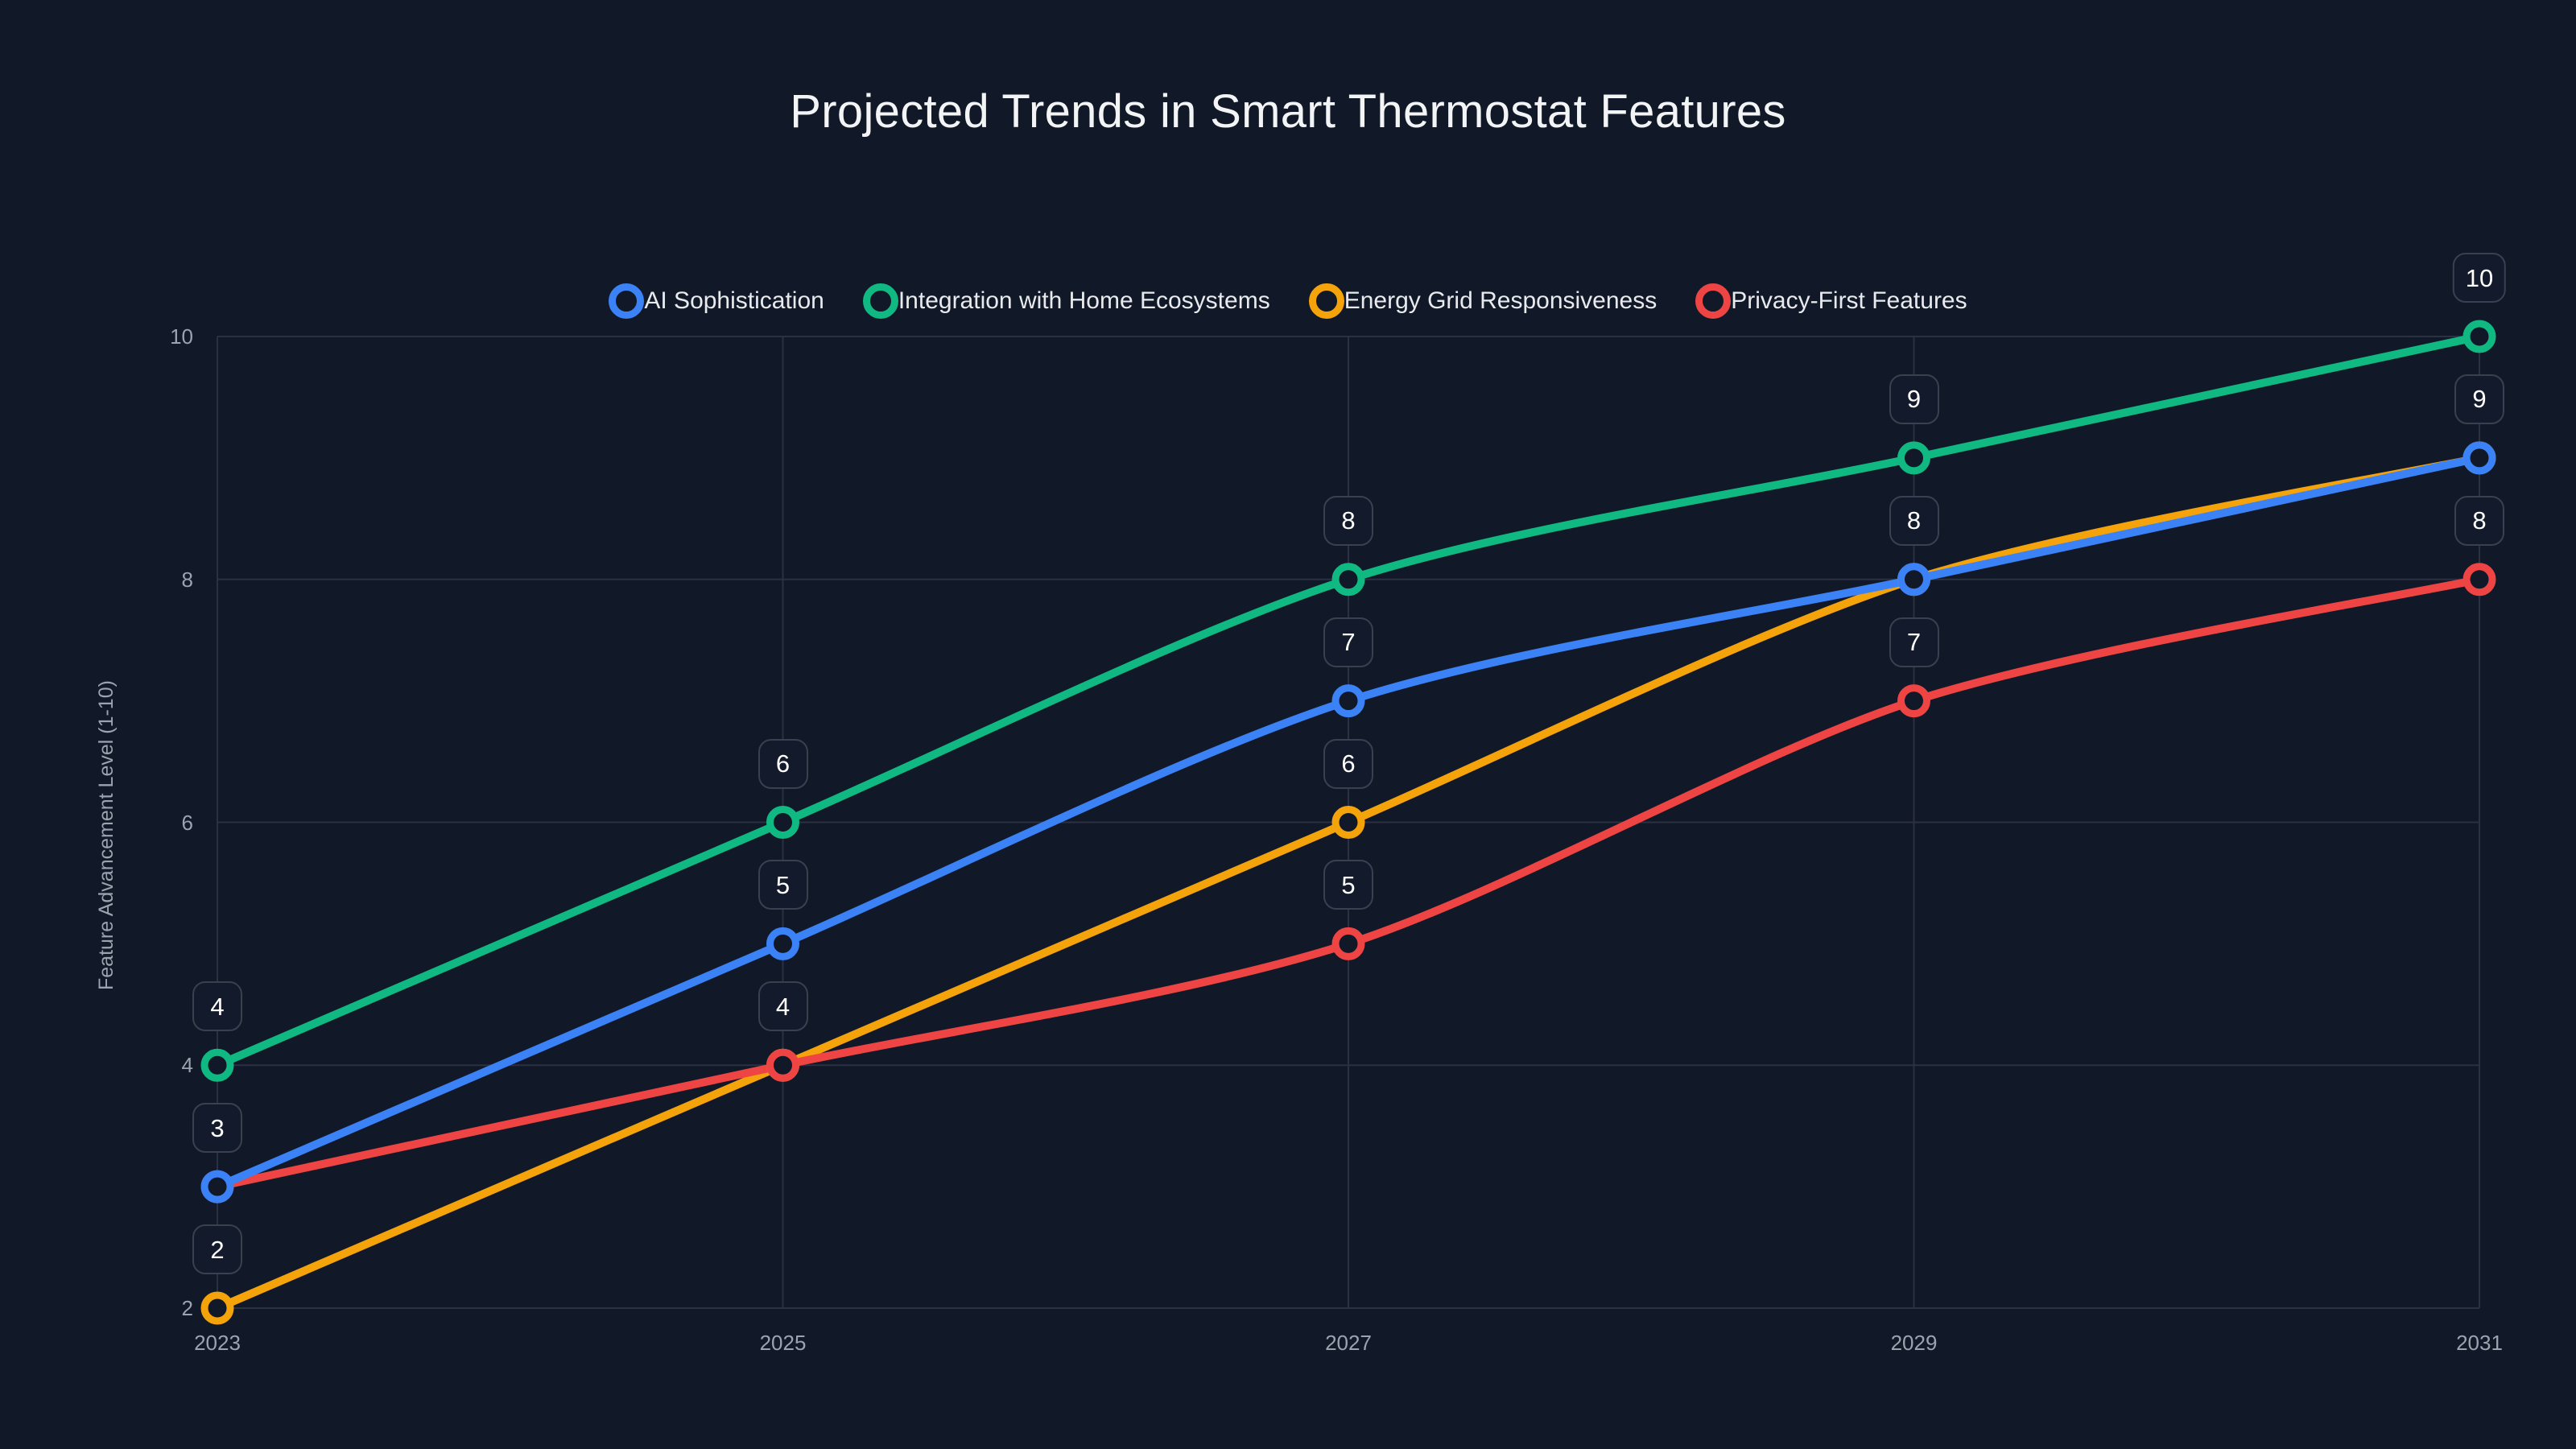  Describe the element at coordinates (2479, 1343) in the screenshot. I see `x-axis-tick-label: 2031` at that location.